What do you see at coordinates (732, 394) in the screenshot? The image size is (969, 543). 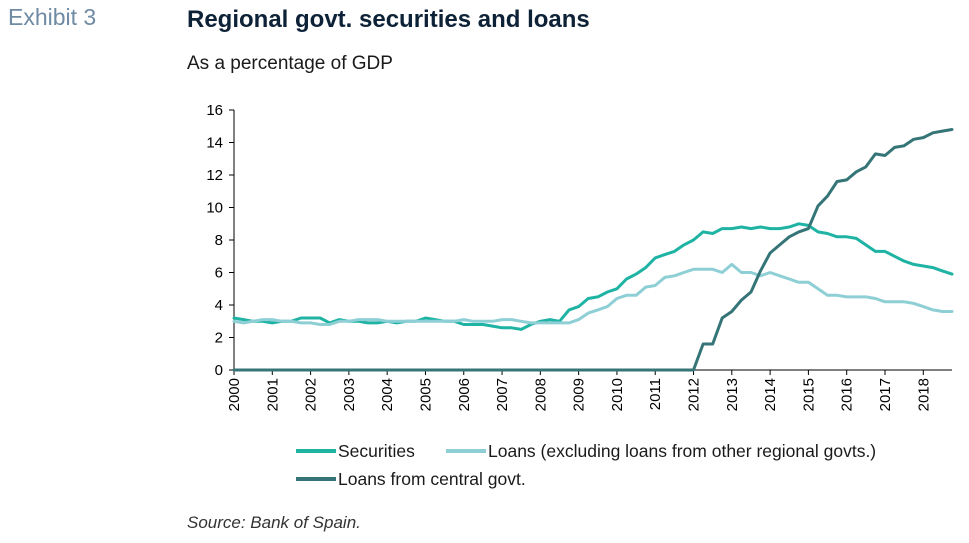 I see `x-tick-label: 2013` at bounding box center [732, 394].